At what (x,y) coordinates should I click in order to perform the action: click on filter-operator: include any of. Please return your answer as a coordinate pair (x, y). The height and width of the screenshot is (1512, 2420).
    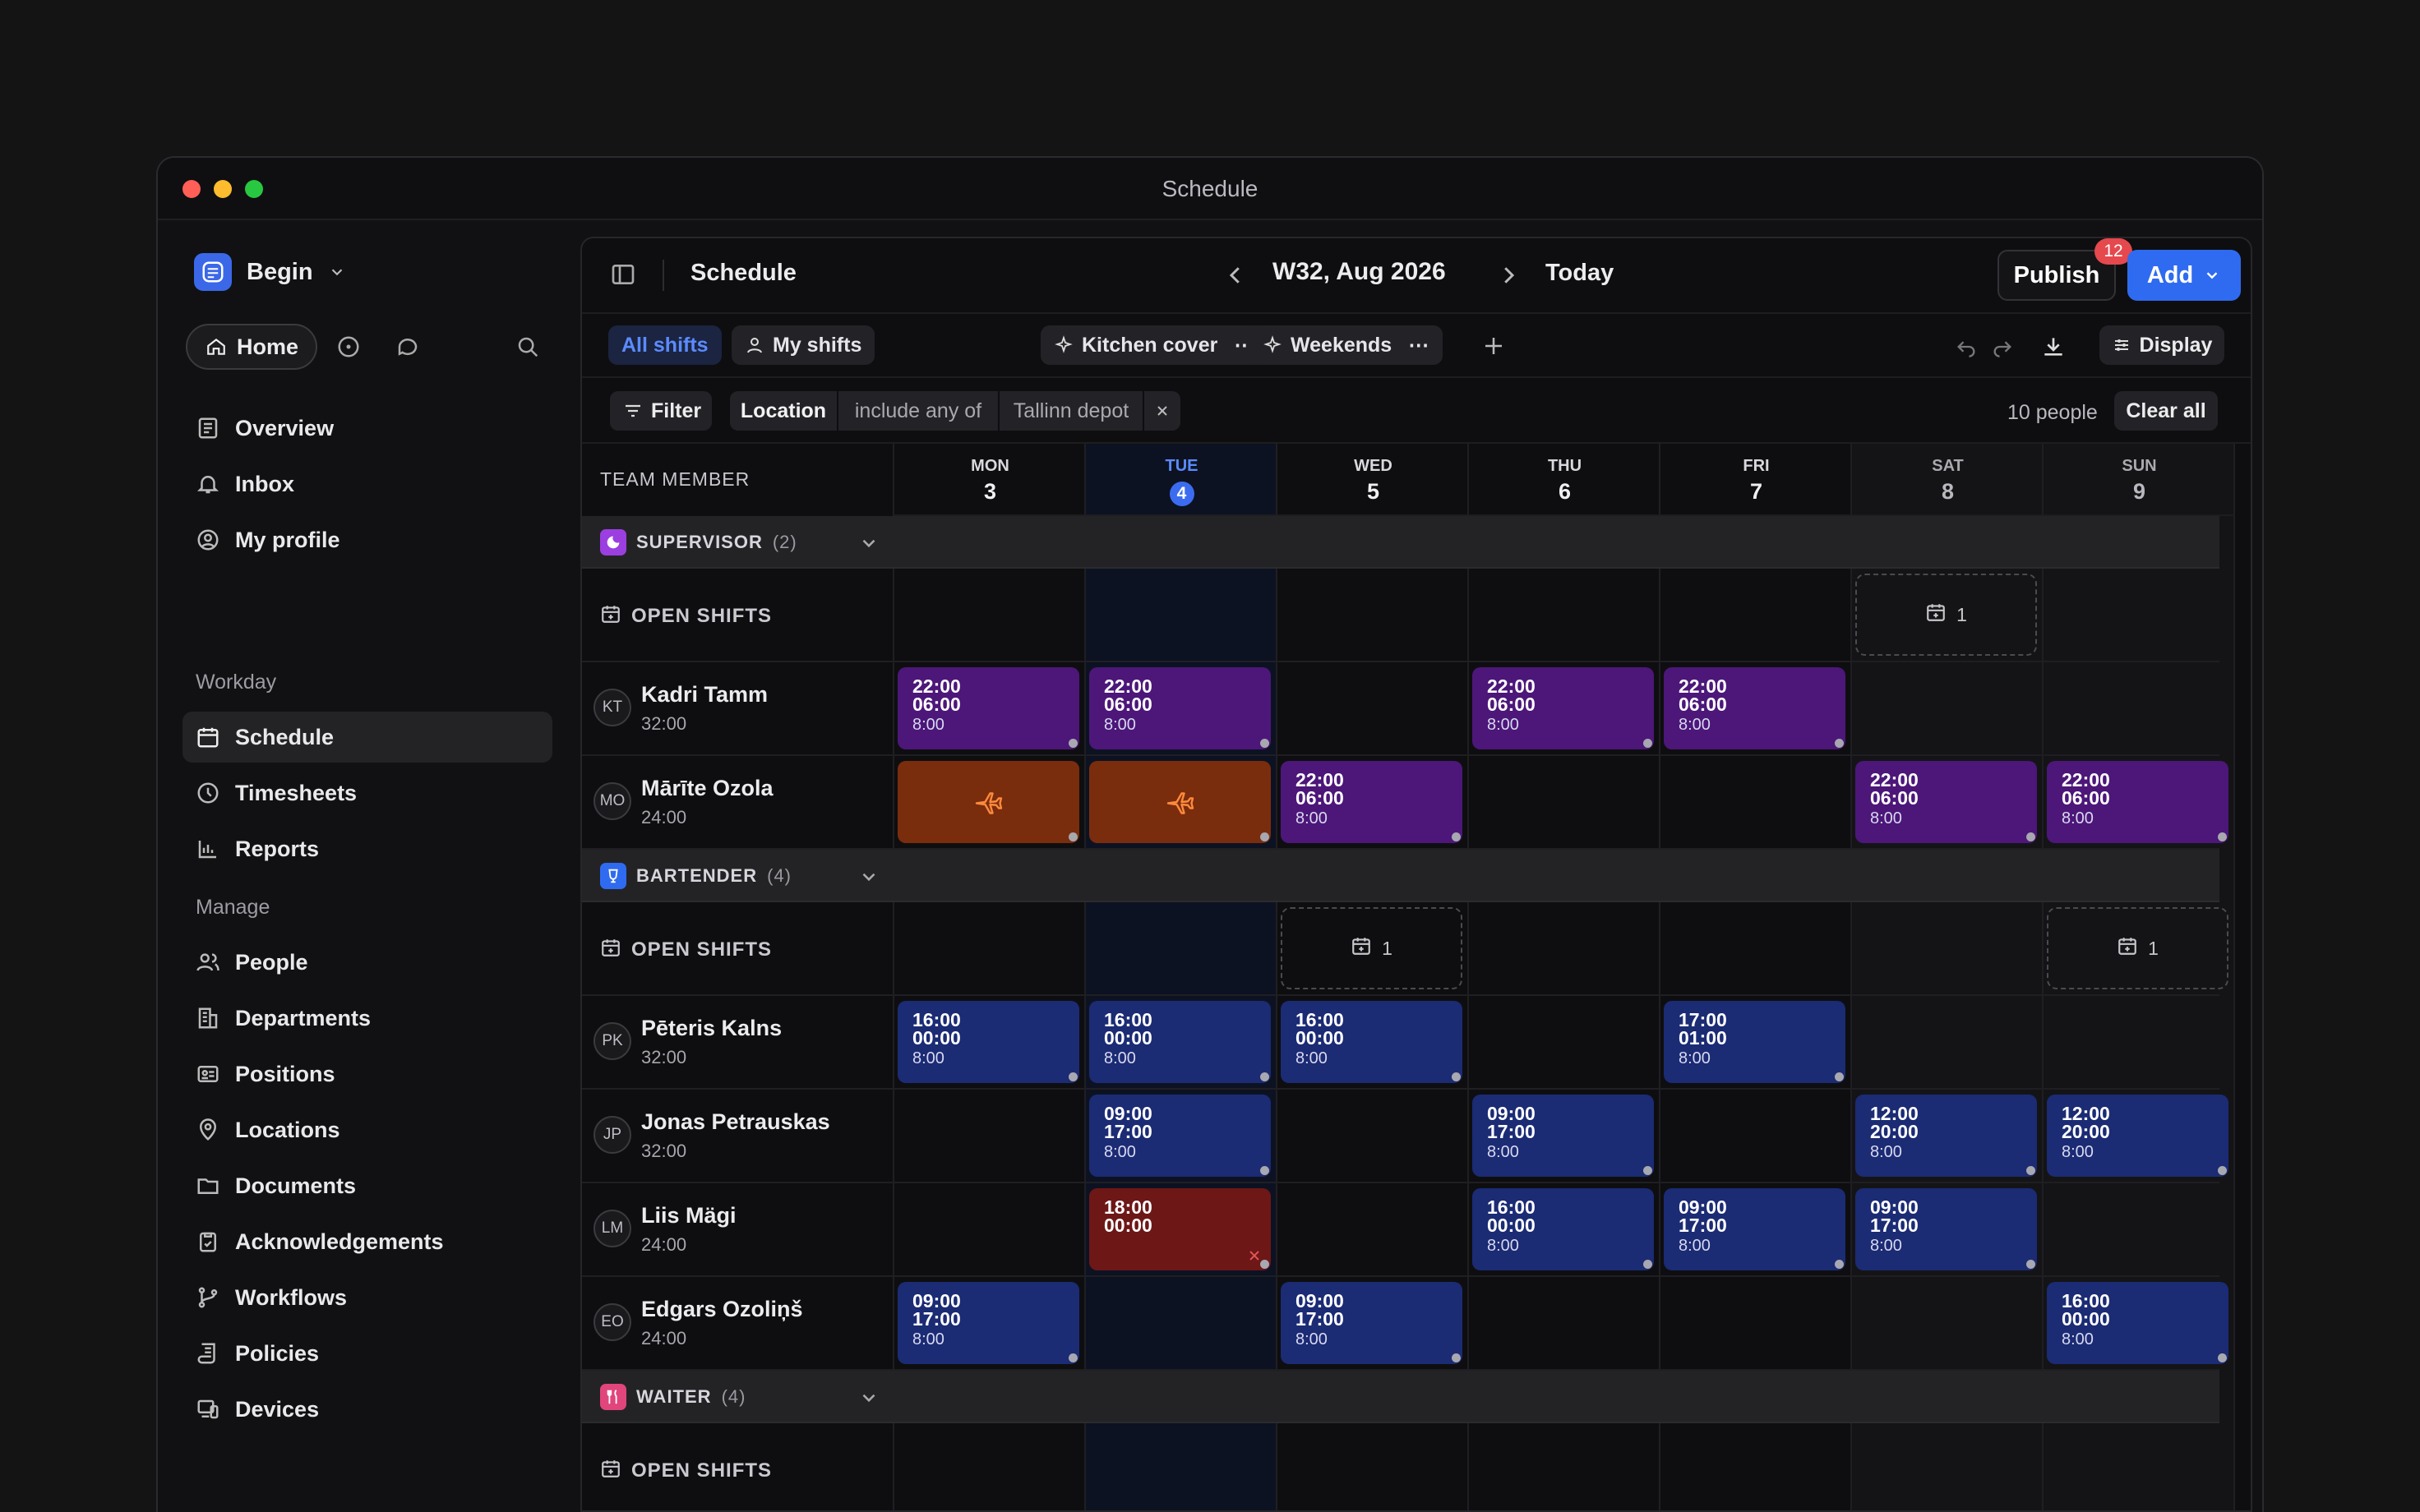
    Looking at the image, I should click on (918, 411).